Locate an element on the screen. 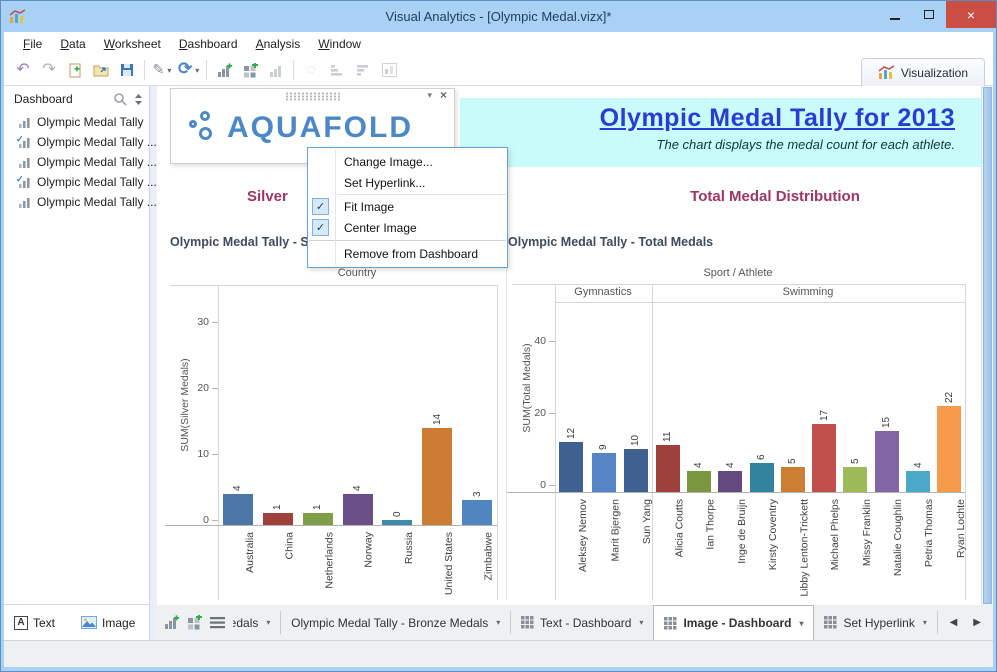 This screenshot has width=997, height=672. y-tick-label: 0 is located at coordinates (206, 520).